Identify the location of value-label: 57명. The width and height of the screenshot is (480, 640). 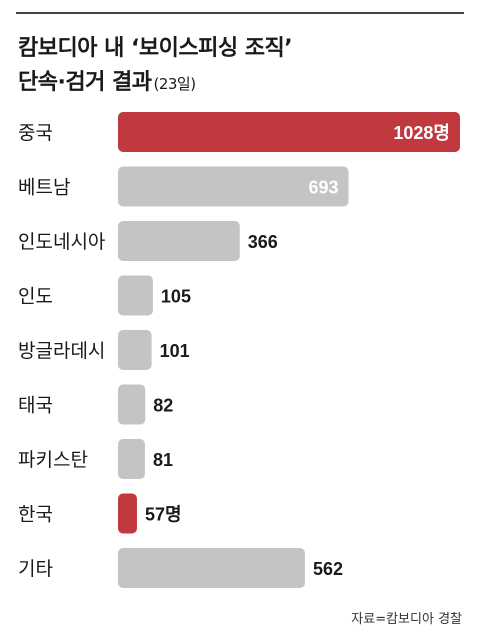
(163, 515).